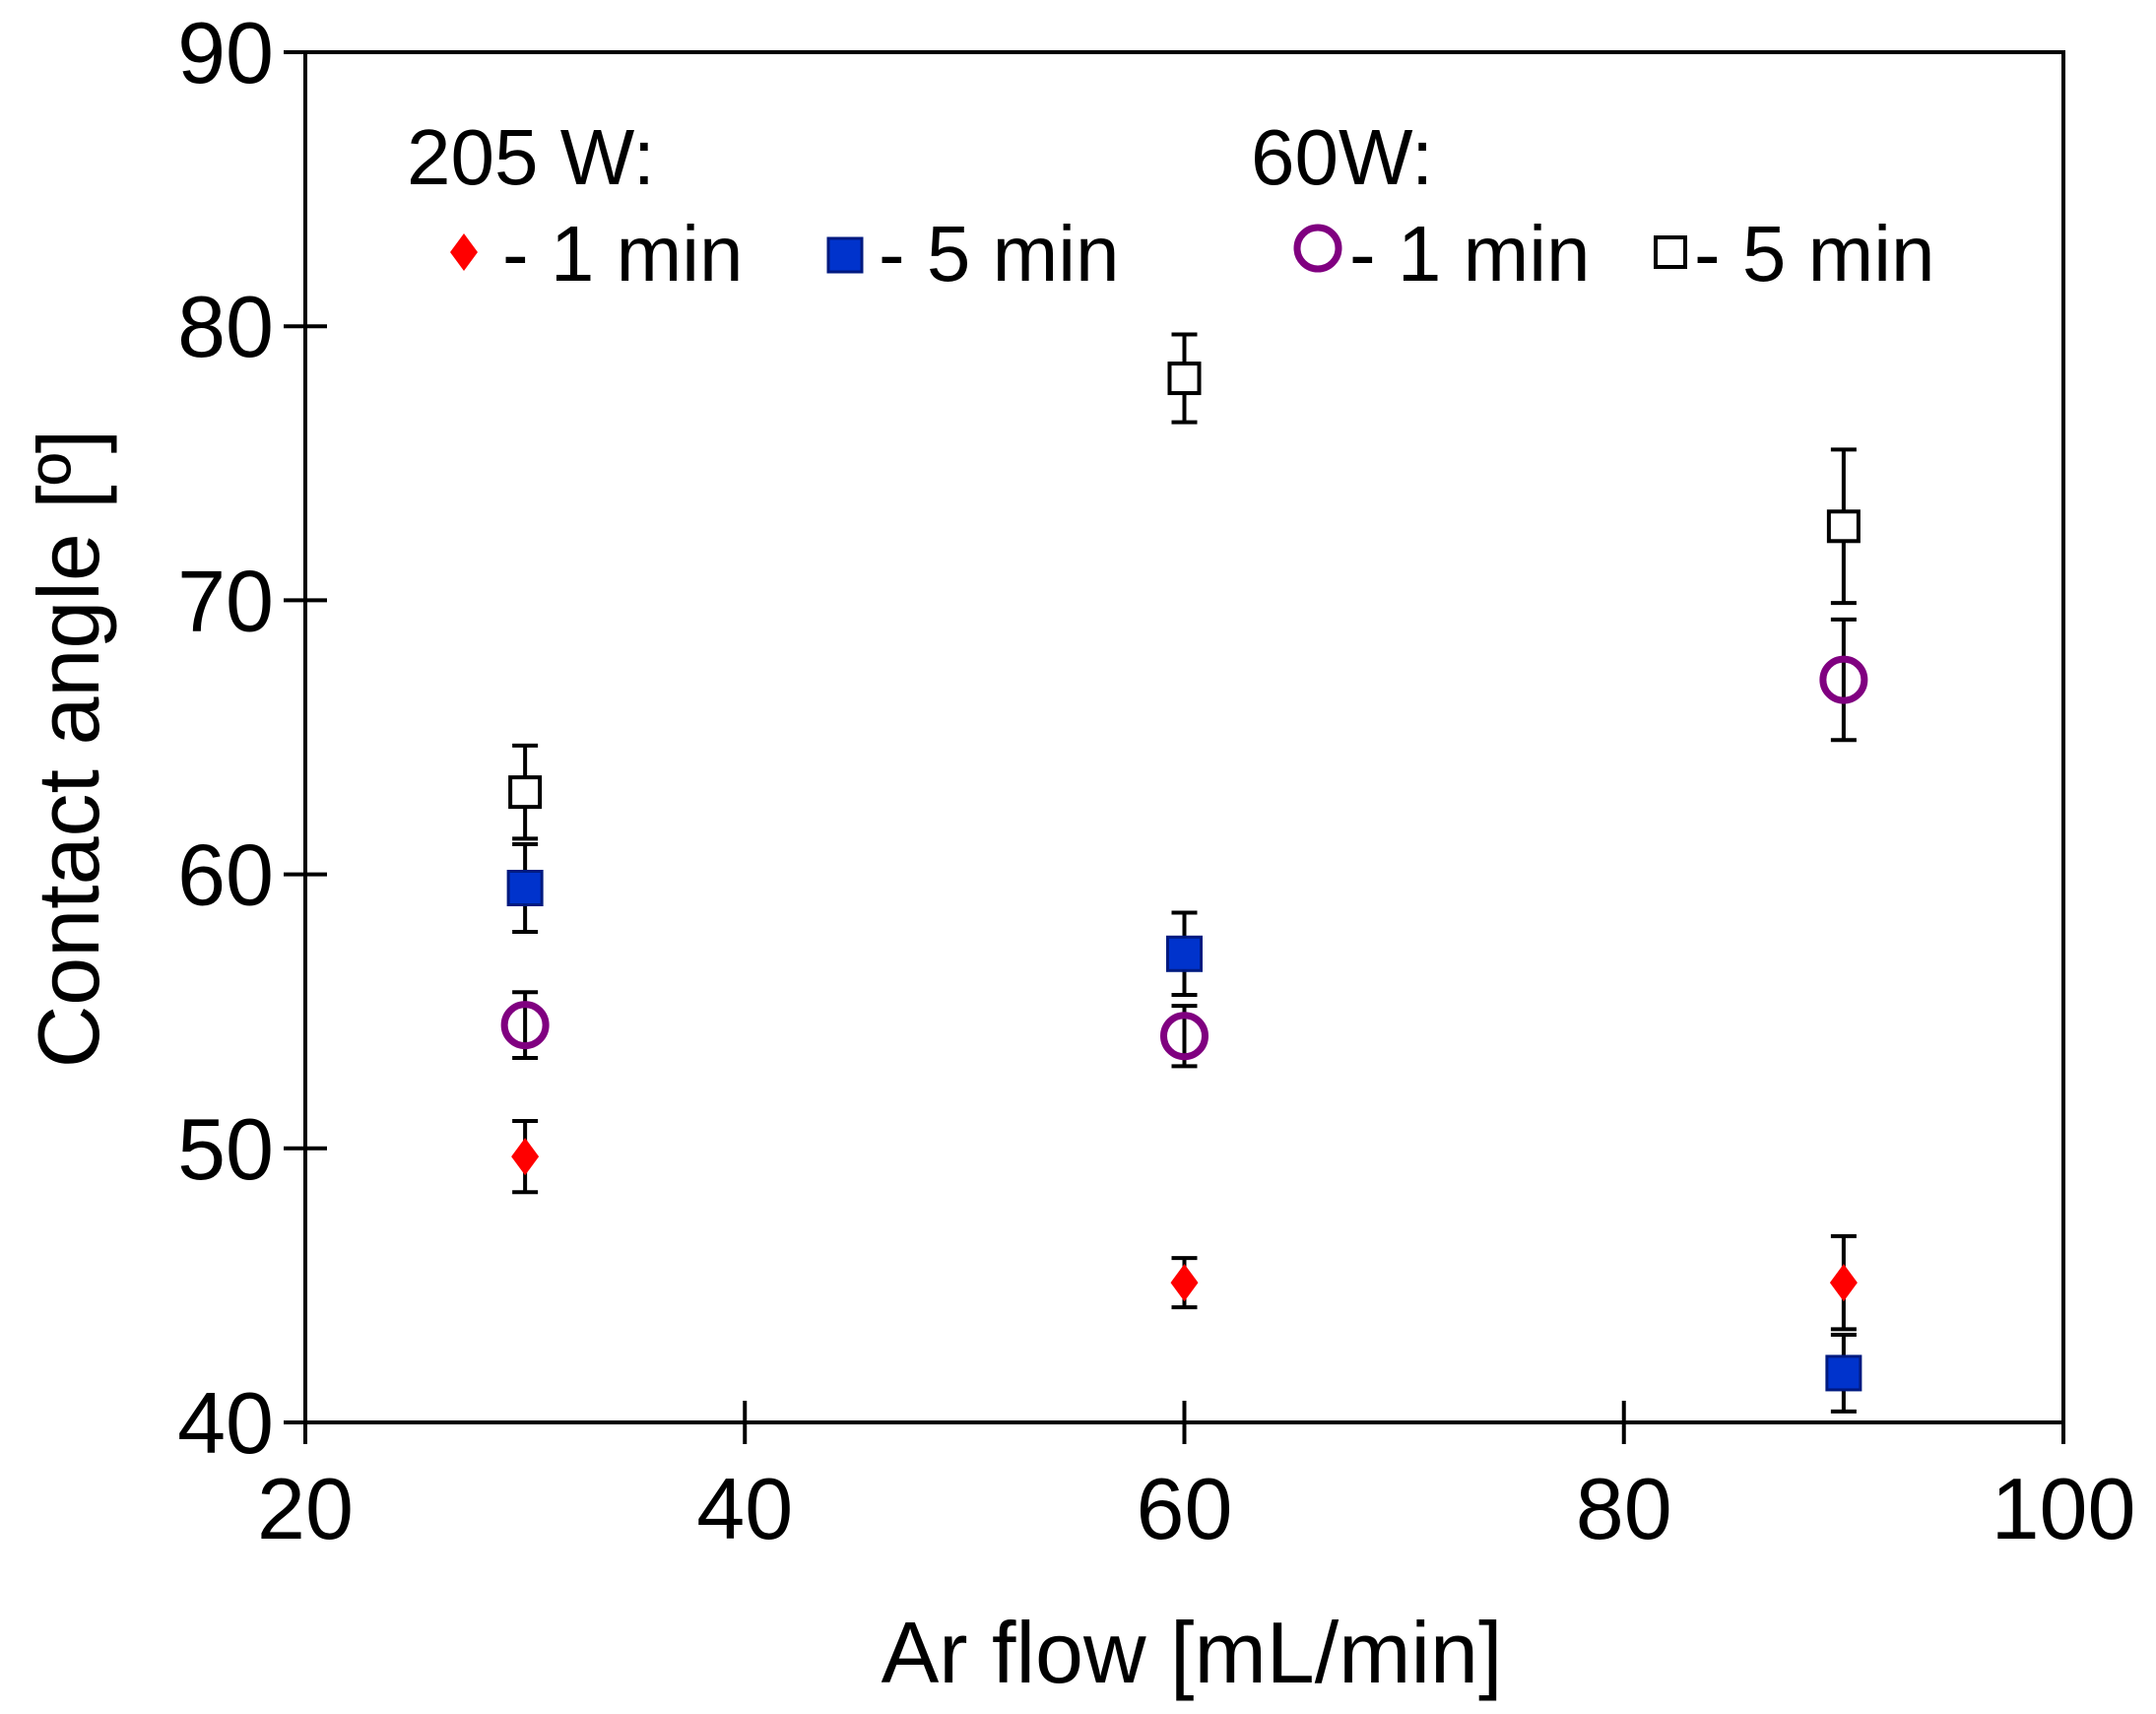 The width and height of the screenshot is (2156, 1714). I want to click on legend-marker-205w-5min, so click(845, 255).